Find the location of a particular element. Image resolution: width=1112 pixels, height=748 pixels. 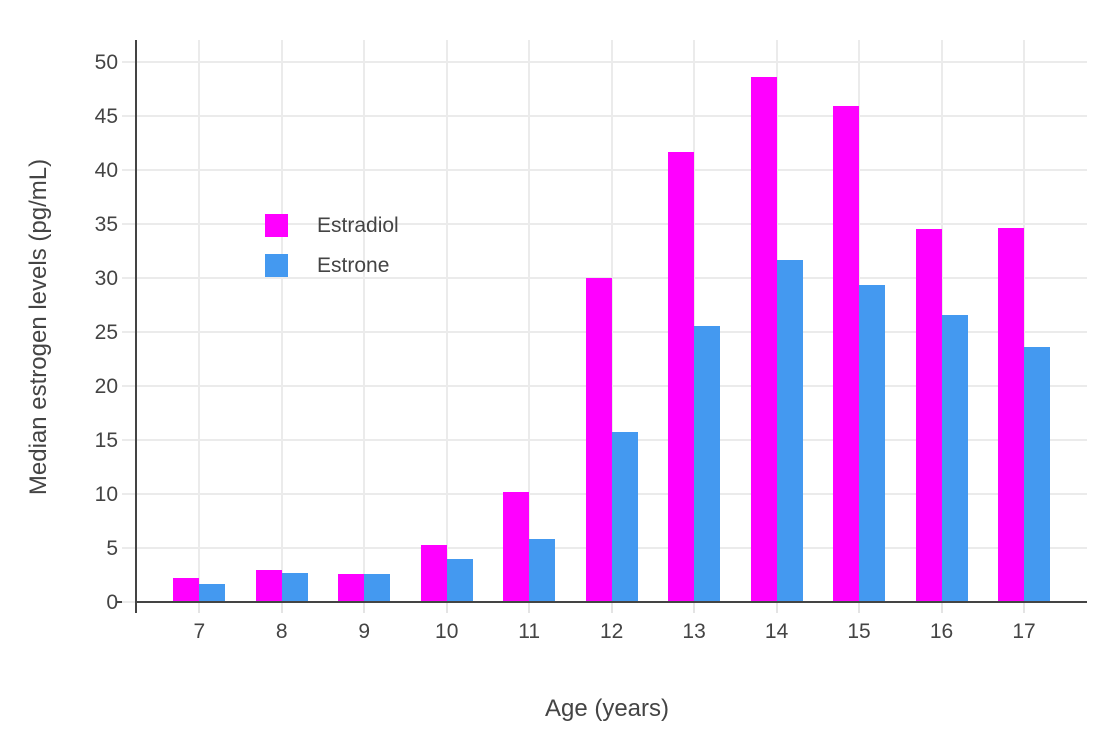

estrone-swatch-icon is located at coordinates (276, 265).